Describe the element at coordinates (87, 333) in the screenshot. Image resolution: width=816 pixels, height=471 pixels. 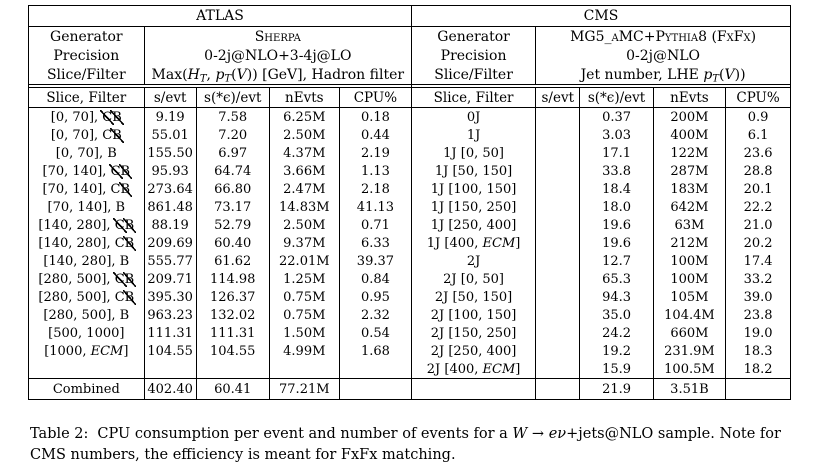
I see `slice-filter-cell: [500, 1000]` at that location.